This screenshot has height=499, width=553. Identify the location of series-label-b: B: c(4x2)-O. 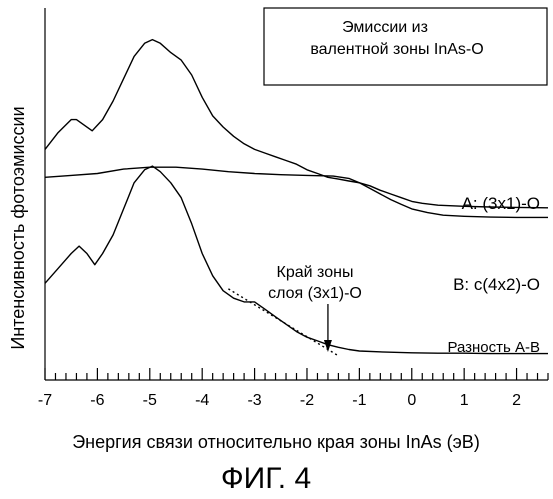
(496, 284).